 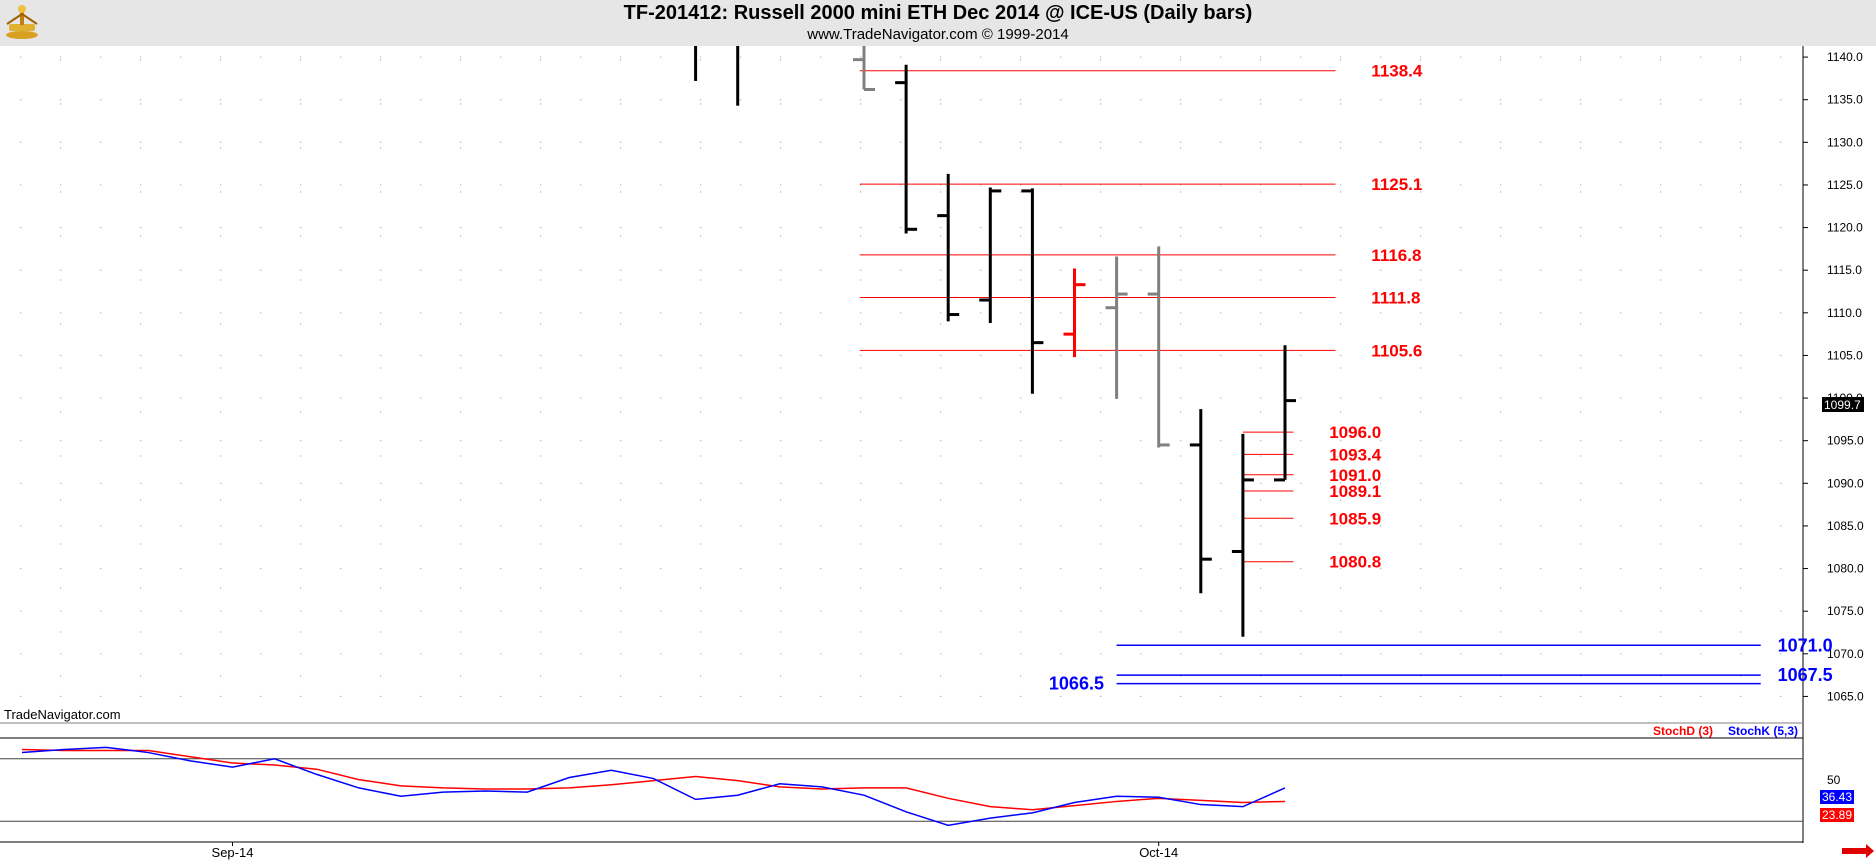 I want to click on level-label: 1071.0, so click(x=1805, y=645).